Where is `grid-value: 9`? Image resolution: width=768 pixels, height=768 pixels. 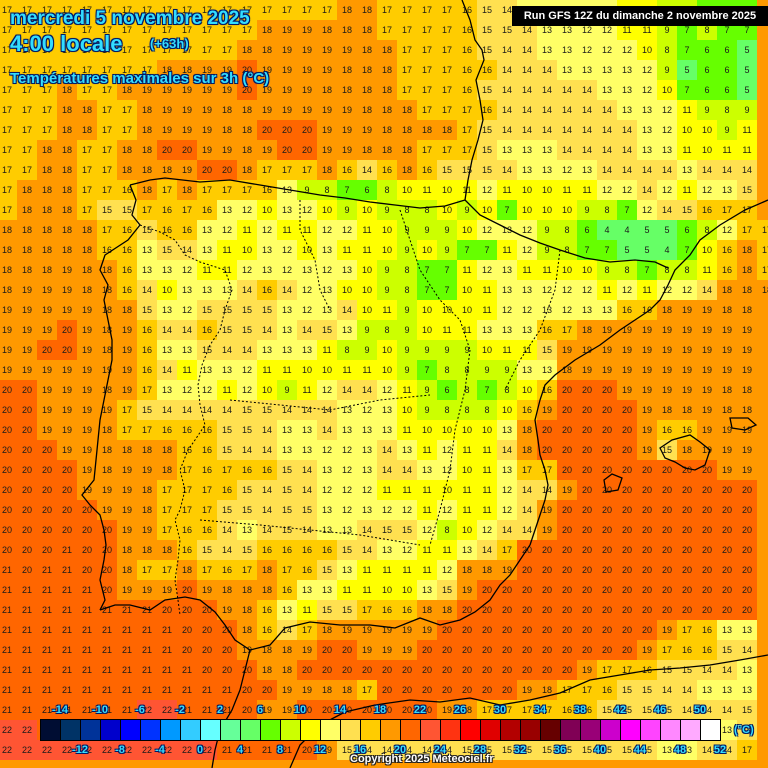 grid-value: 9 is located at coordinates (367, 330).